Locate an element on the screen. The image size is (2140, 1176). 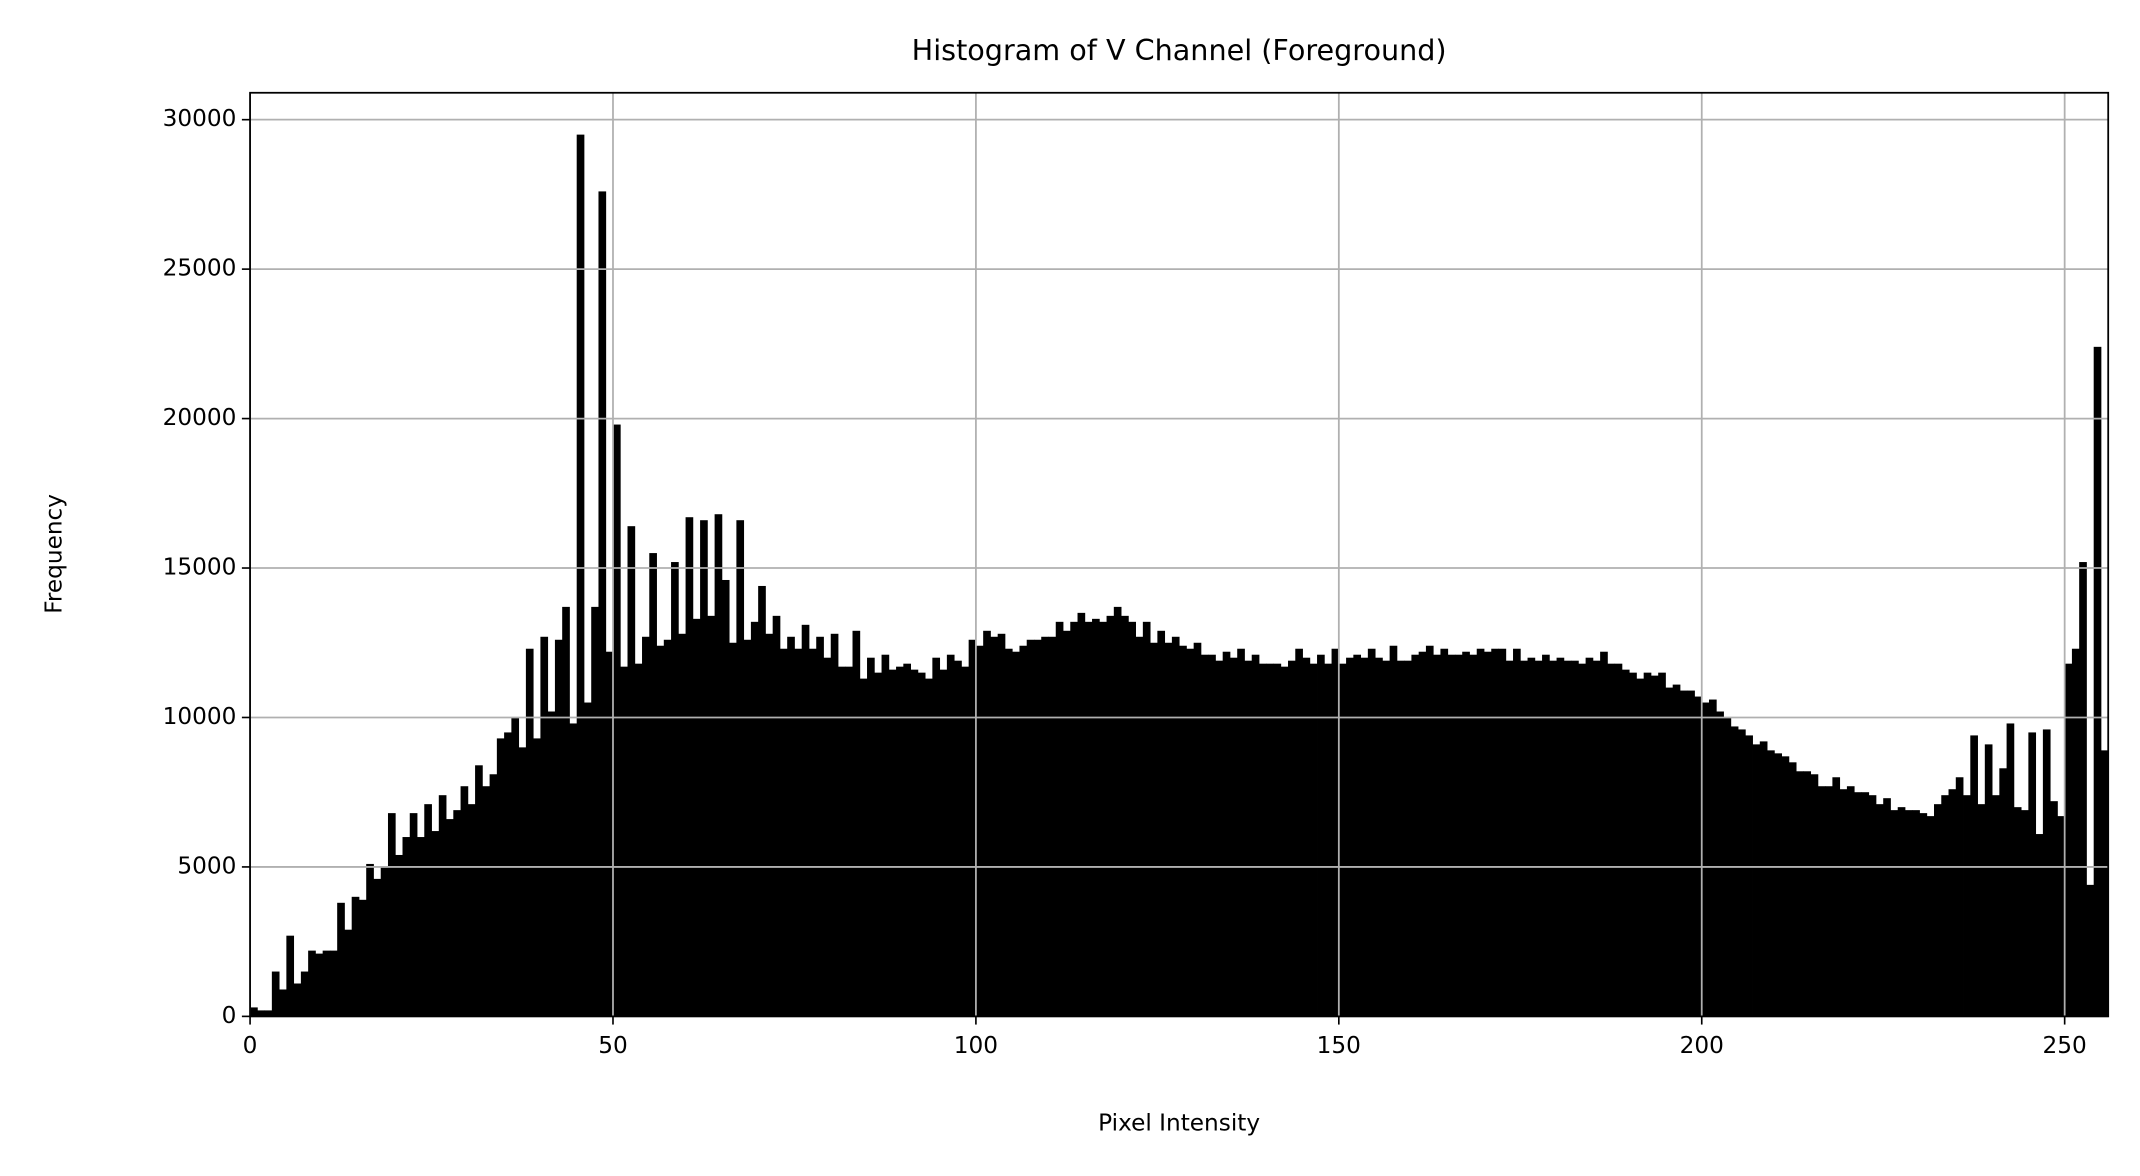
y-axis-label: Frequency is located at coordinates (53, 554).